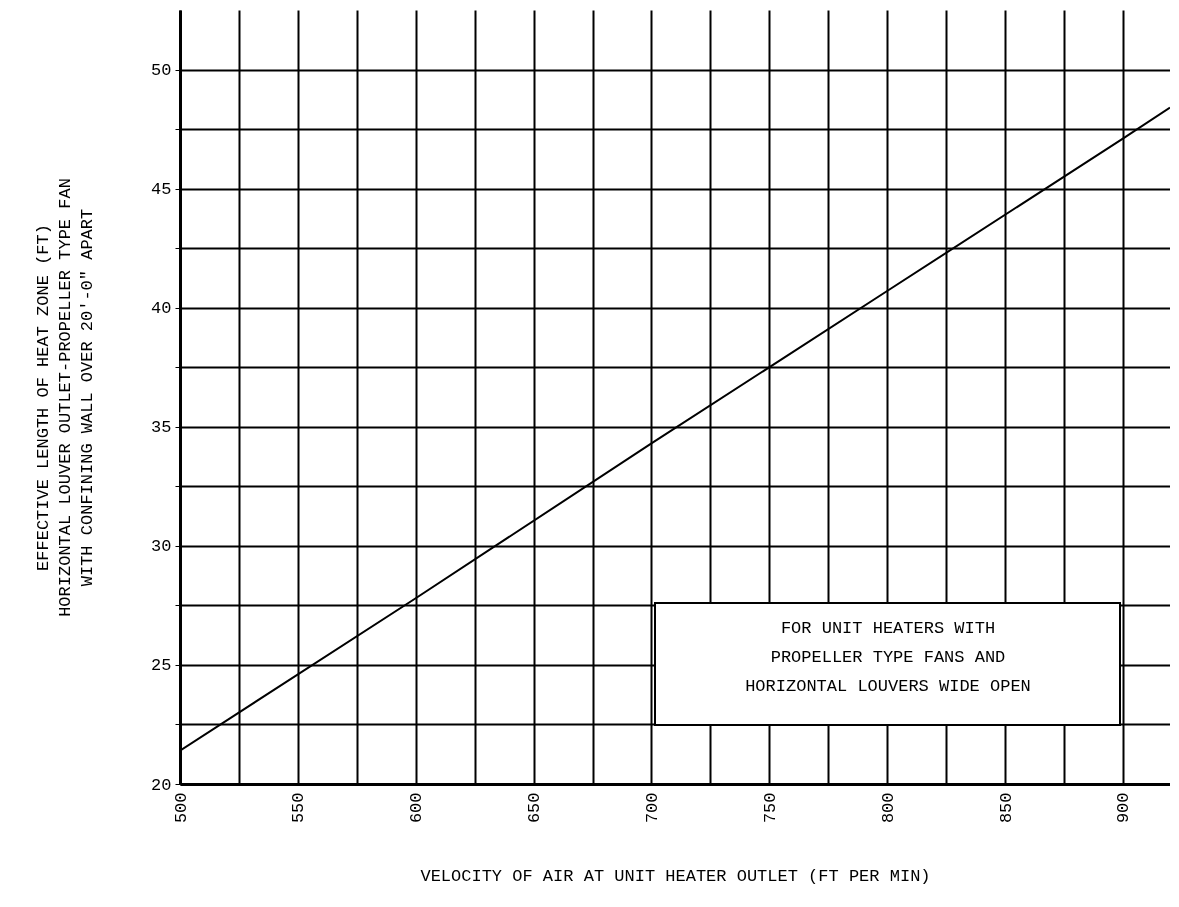 This screenshot has height=907, width=1179. I want to click on y-tick-label: 40, so click(161, 309).